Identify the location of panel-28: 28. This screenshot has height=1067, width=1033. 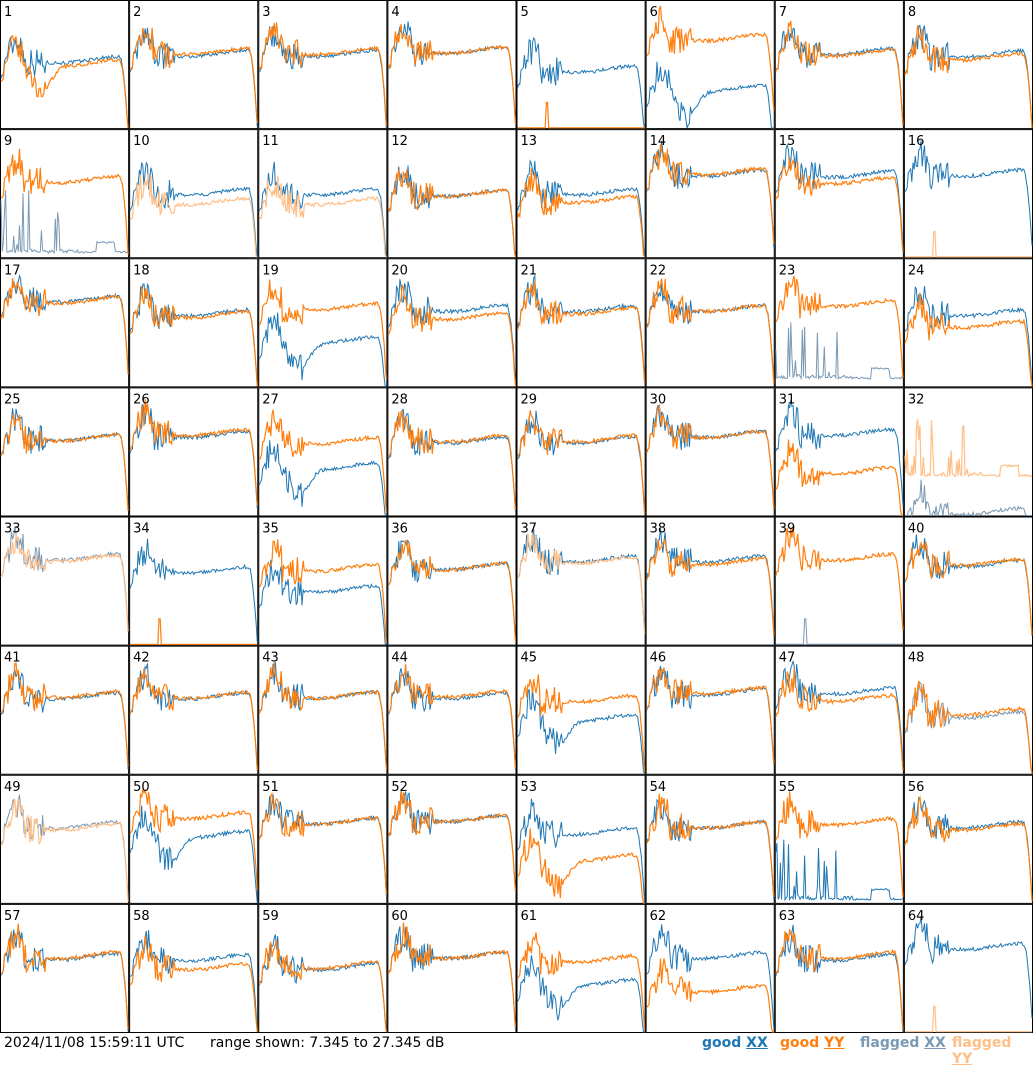
(452, 452).